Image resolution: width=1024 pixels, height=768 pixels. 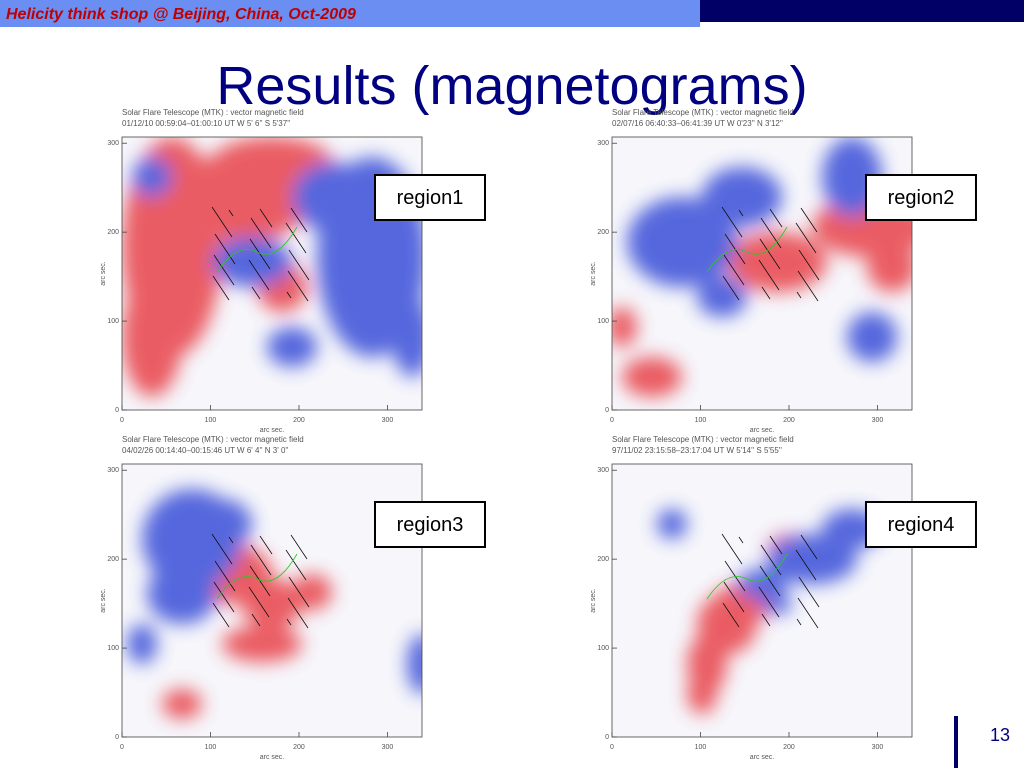 What do you see at coordinates (921, 198) in the screenshot?
I see `region-label: region2` at bounding box center [921, 198].